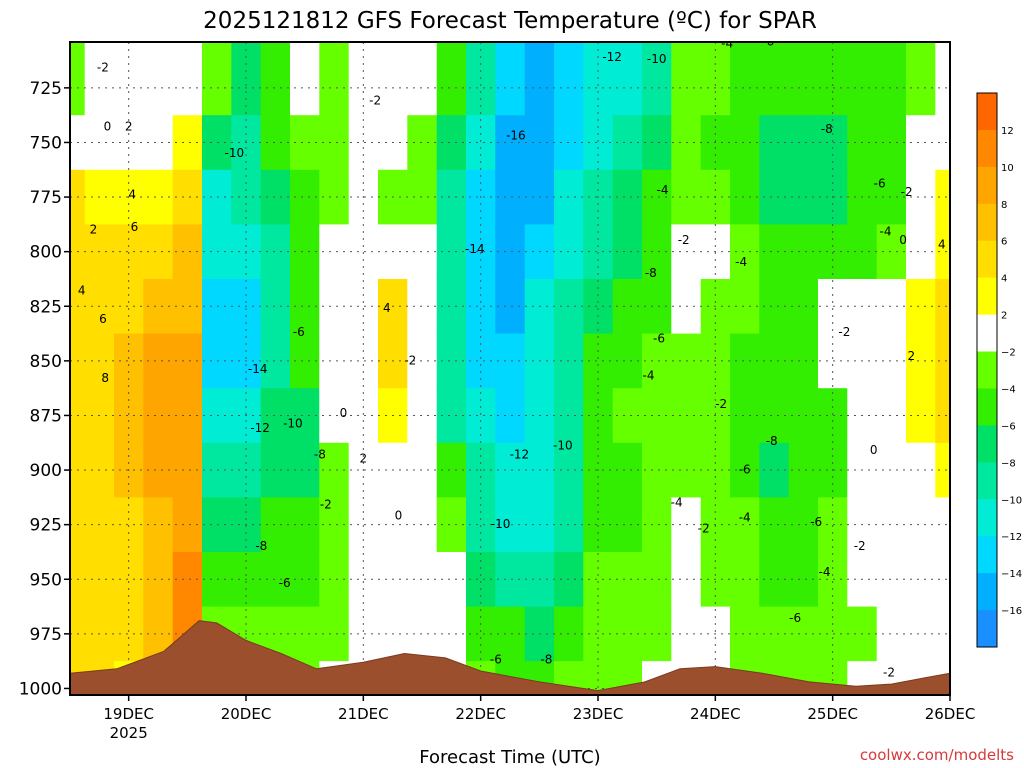  I want to click on y-tick-label: 725, so click(46, 89).